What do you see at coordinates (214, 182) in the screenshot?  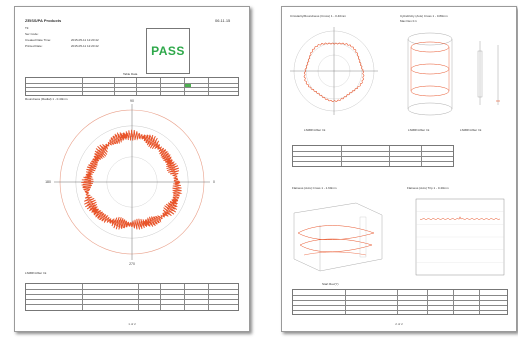 I see `axis-label-right: 0` at bounding box center [214, 182].